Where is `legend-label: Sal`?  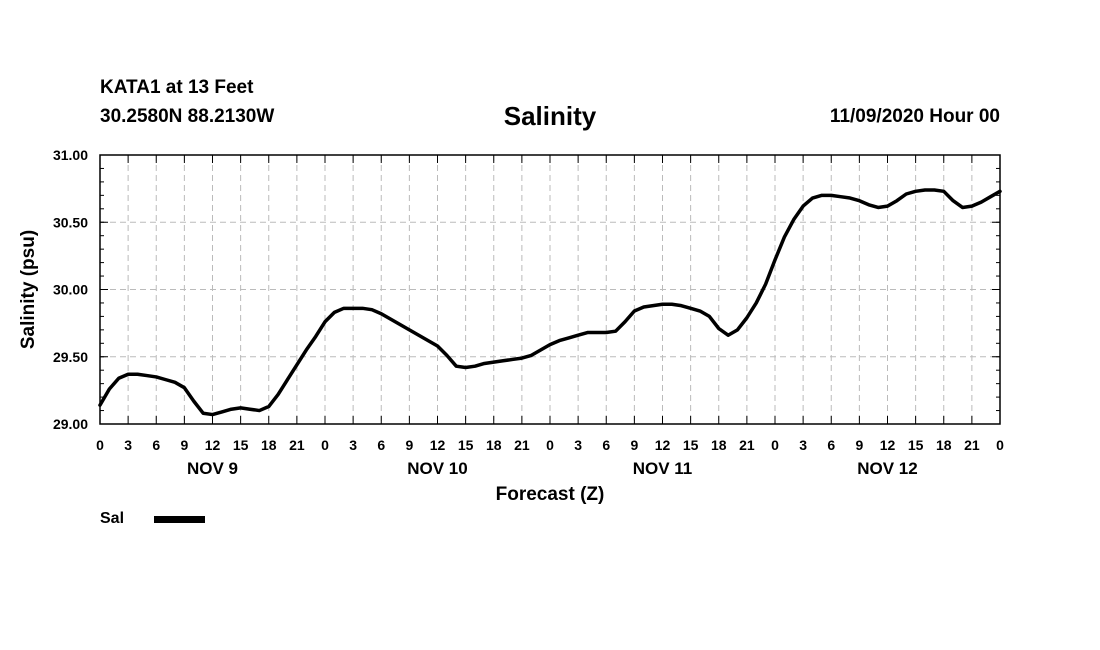
legend-label: Sal is located at coordinates (112, 518).